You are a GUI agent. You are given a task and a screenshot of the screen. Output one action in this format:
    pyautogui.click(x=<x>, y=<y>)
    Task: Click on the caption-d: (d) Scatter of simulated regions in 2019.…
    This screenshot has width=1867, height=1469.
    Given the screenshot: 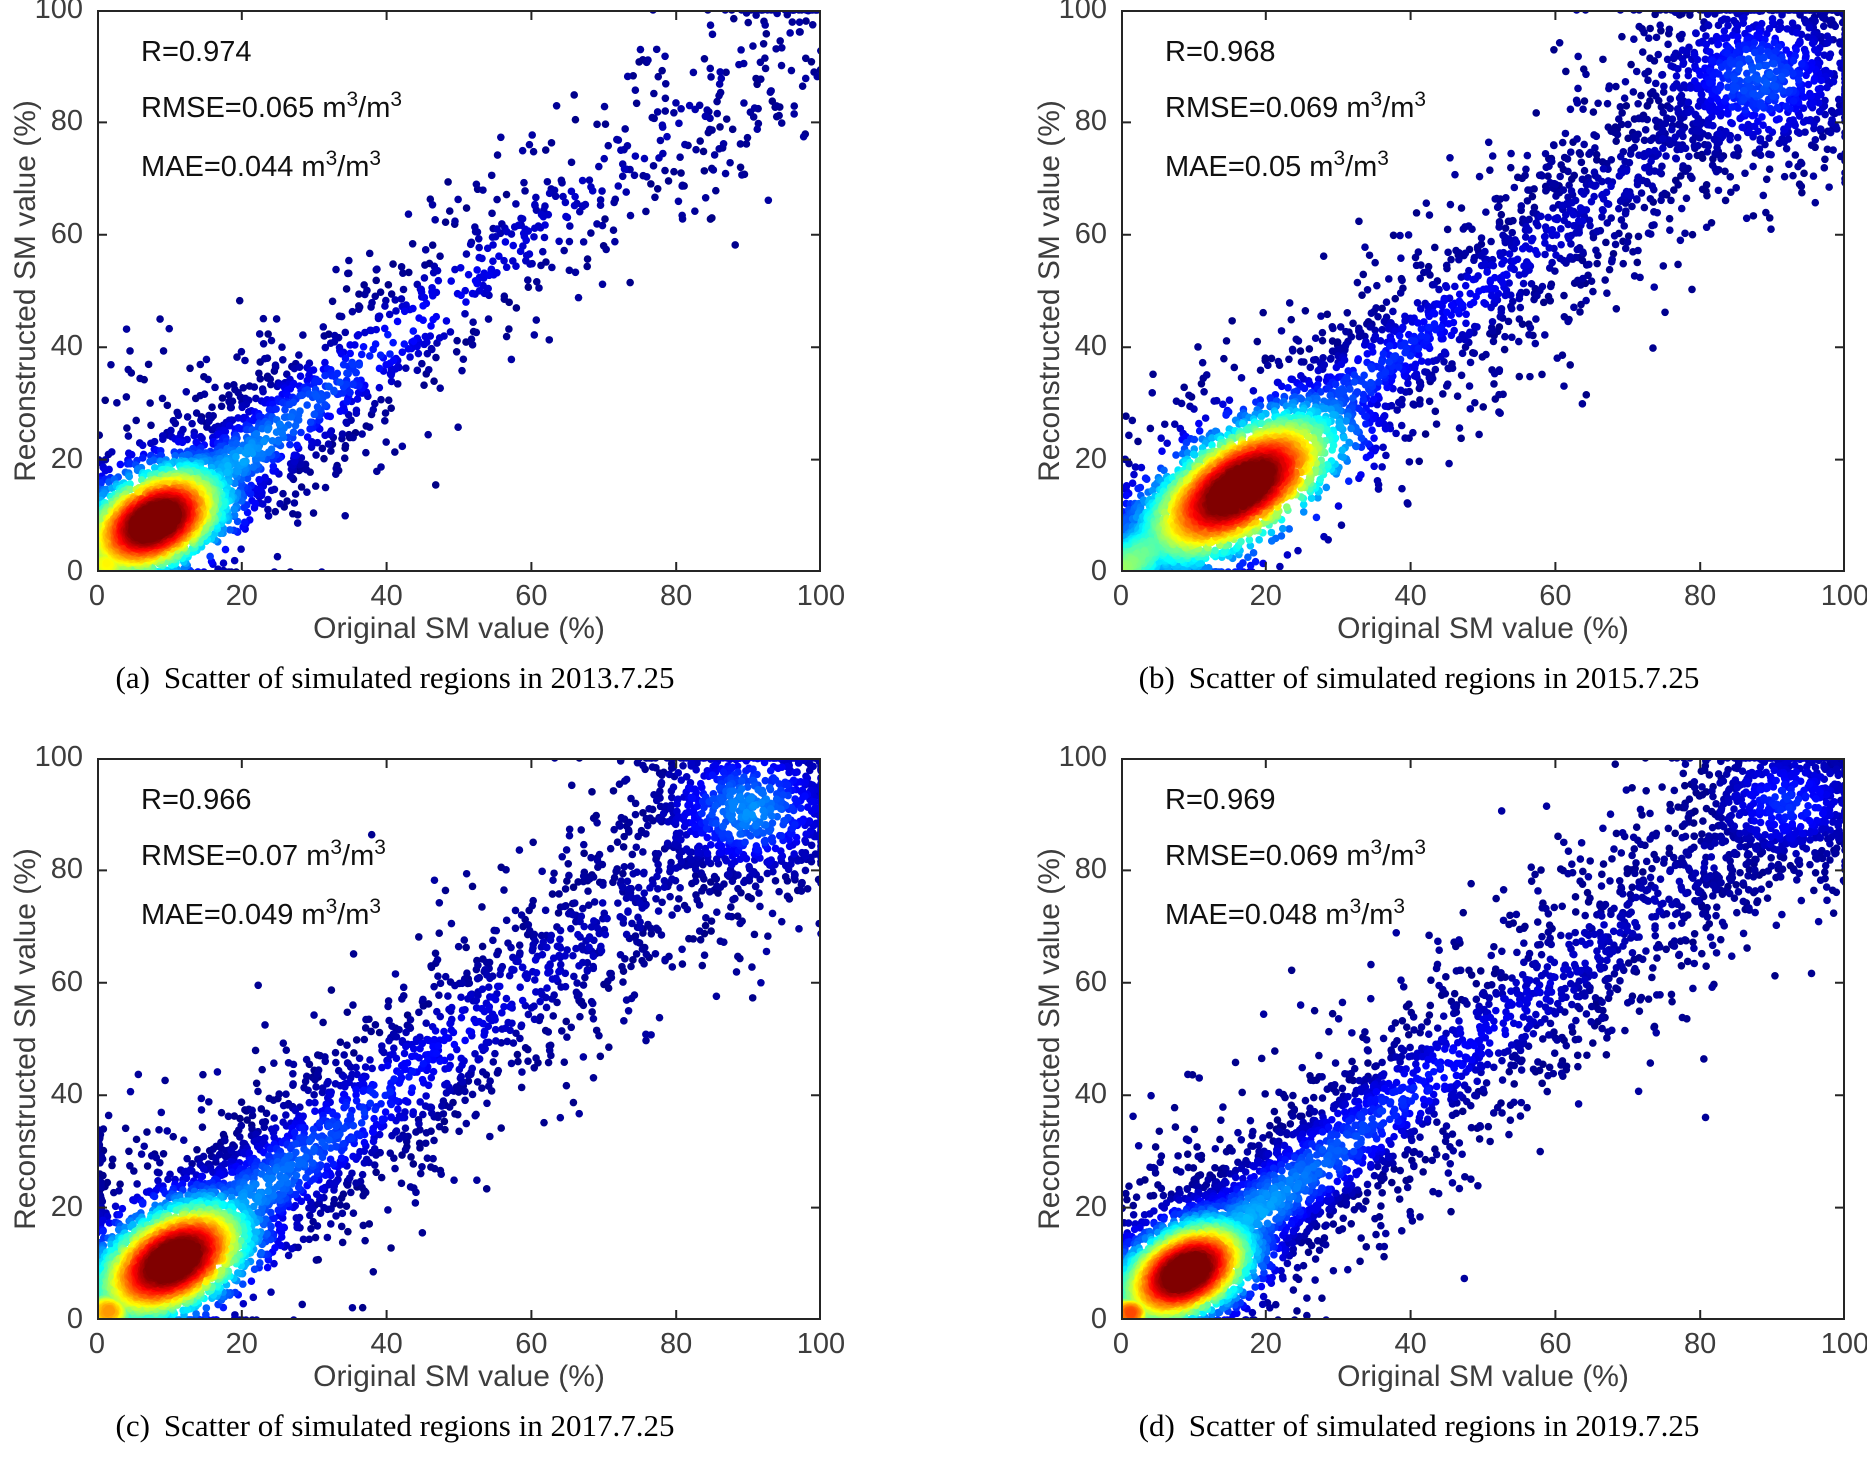 What is the action you would take?
    pyautogui.click(x=1419, y=1426)
    